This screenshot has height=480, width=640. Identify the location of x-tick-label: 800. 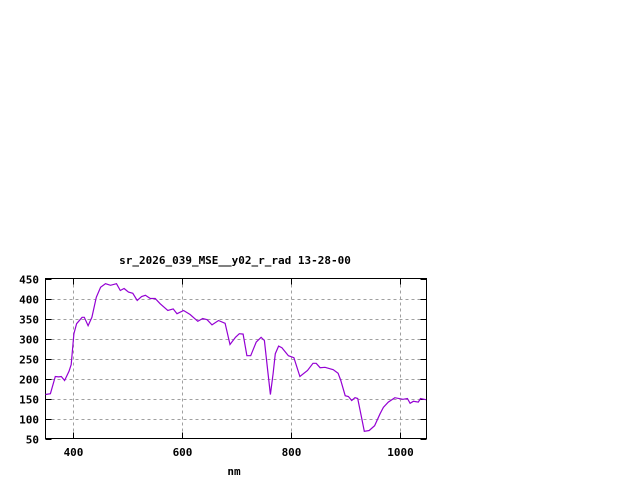
(292, 452).